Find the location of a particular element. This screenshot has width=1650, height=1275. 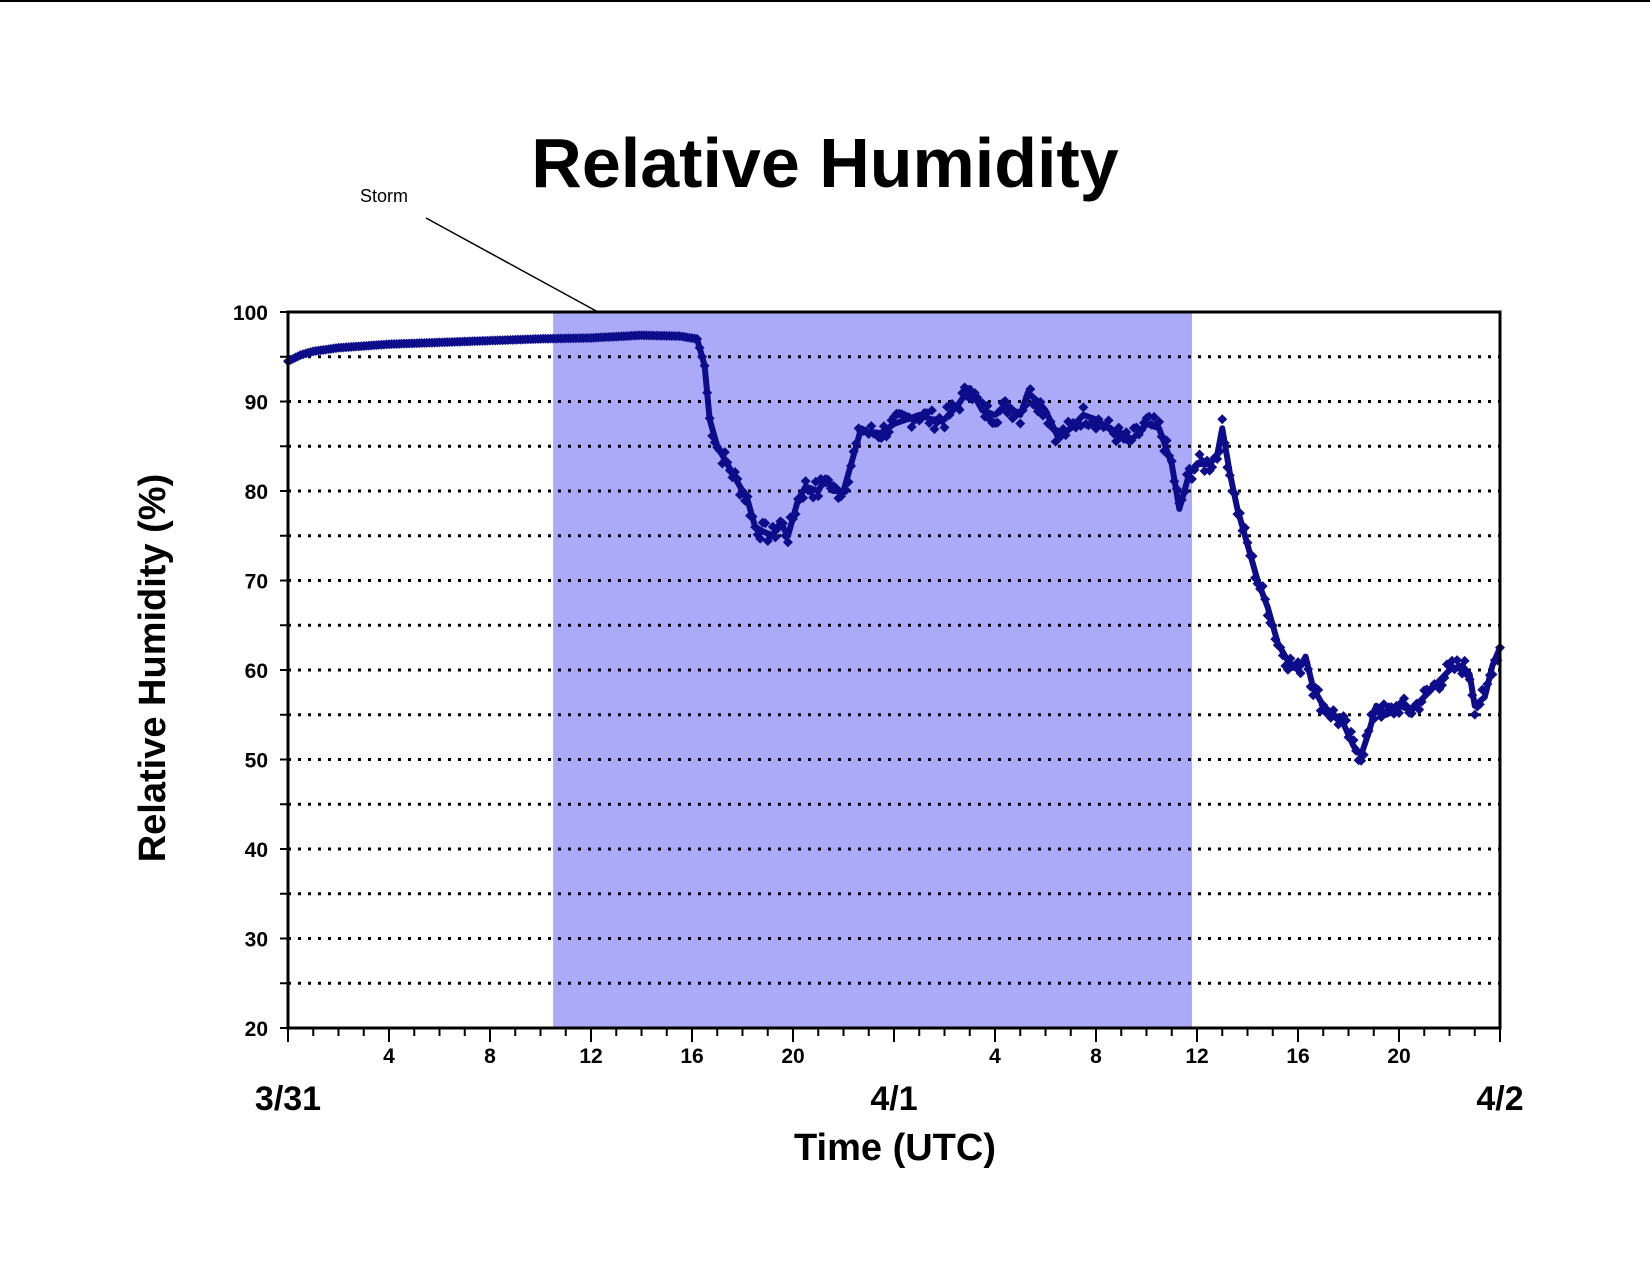

x-tick-label: 16 is located at coordinates (1297, 1056).